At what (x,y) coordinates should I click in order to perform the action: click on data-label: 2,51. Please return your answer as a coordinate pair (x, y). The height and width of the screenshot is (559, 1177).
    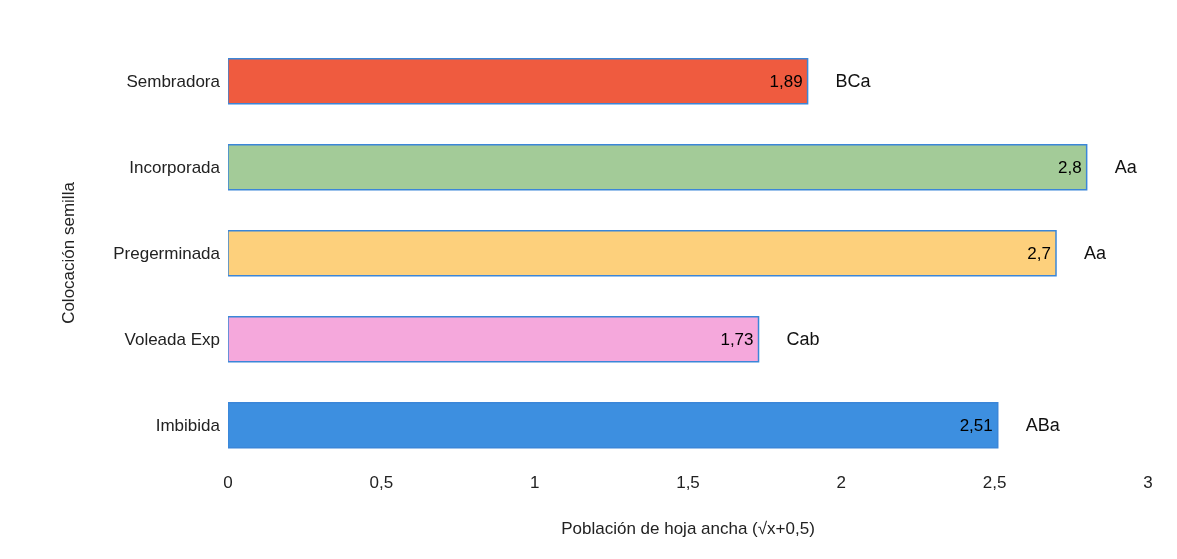
    Looking at the image, I should click on (976, 426).